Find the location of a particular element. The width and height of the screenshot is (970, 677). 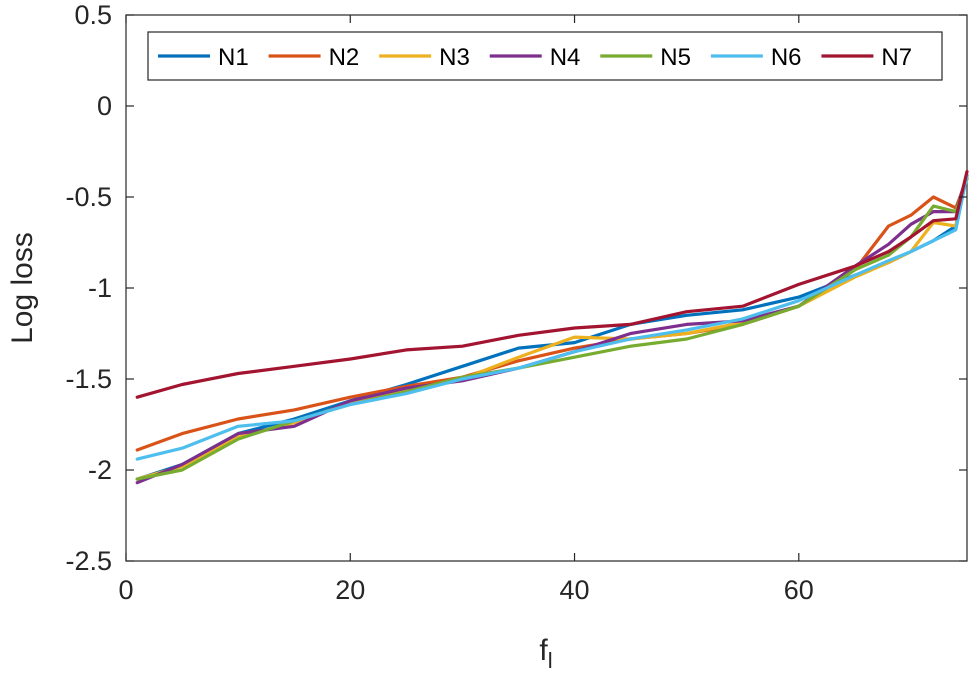

x-axis-title-subscript: l is located at coordinates (550, 660).